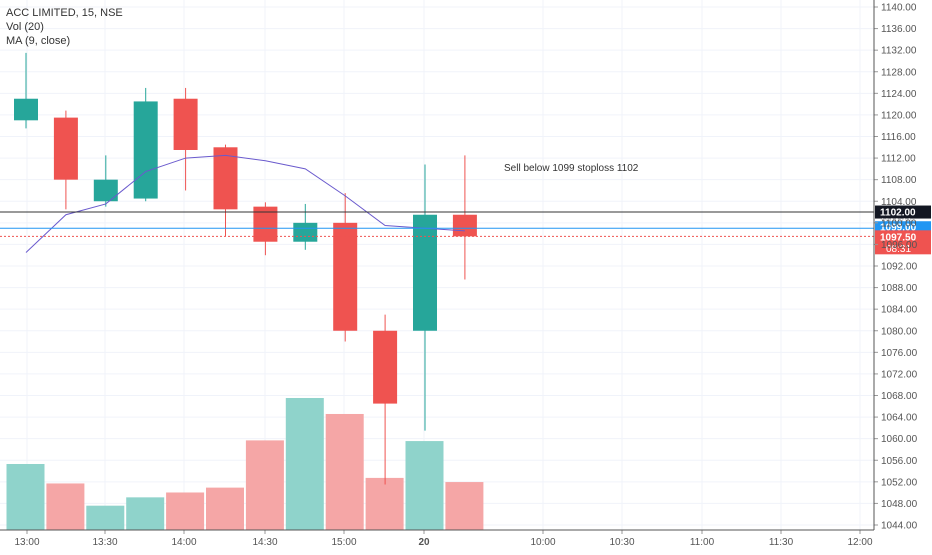 This screenshot has height=555, width=932. What do you see at coordinates (899, 504) in the screenshot?
I see `price-tick-label: 1048.00` at bounding box center [899, 504].